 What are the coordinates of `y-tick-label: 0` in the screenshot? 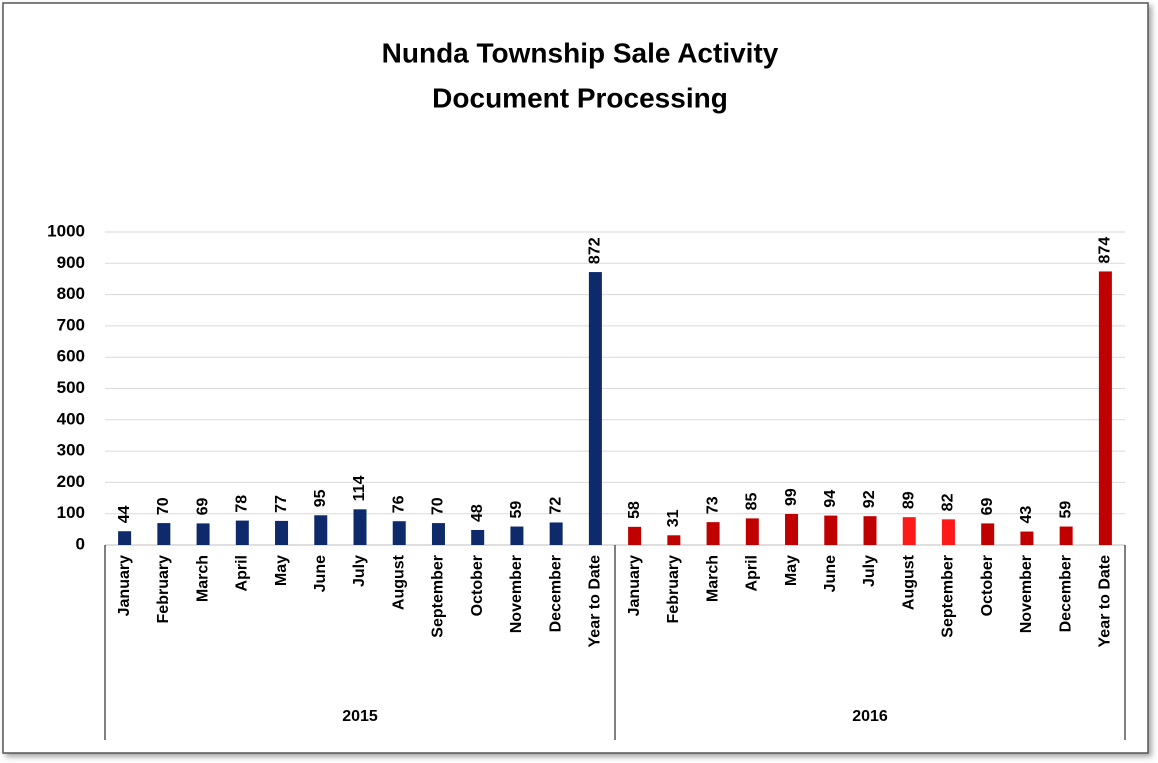 It's located at (80, 543).